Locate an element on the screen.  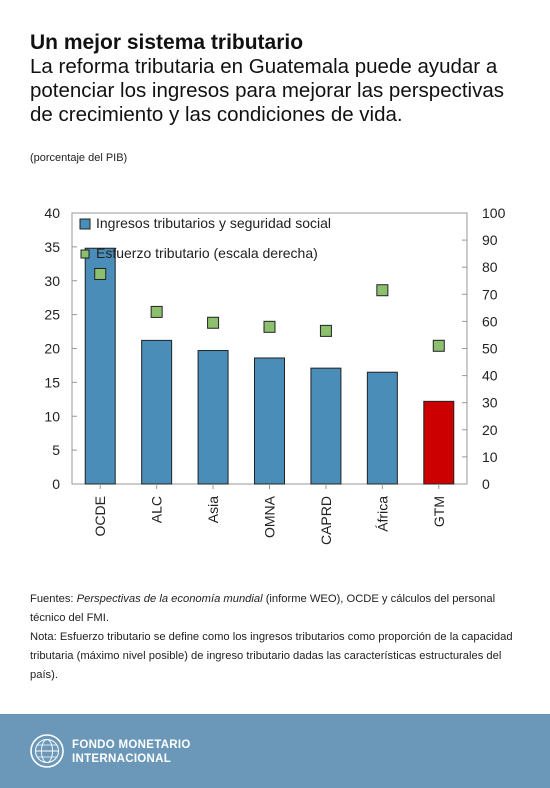
right-axis-tick-label: 20 is located at coordinates (490, 430).